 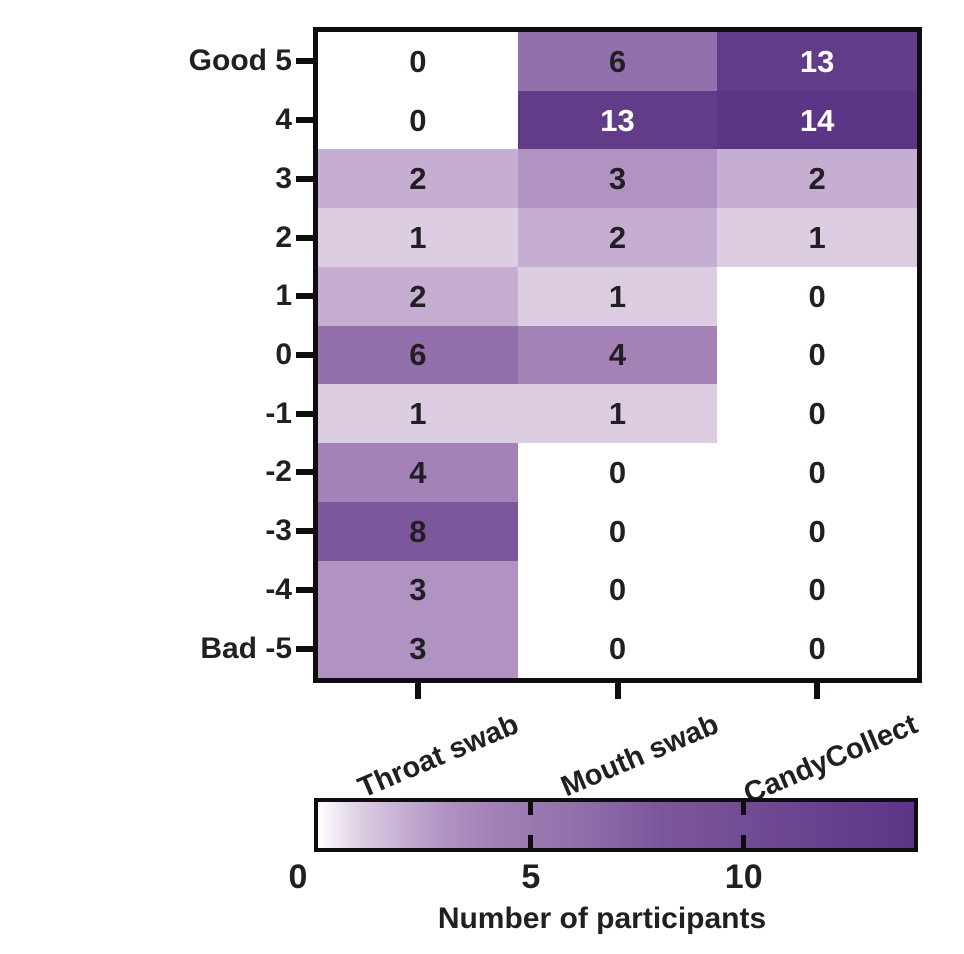 I want to click on colorbar-gradient, so click(x=616, y=825).